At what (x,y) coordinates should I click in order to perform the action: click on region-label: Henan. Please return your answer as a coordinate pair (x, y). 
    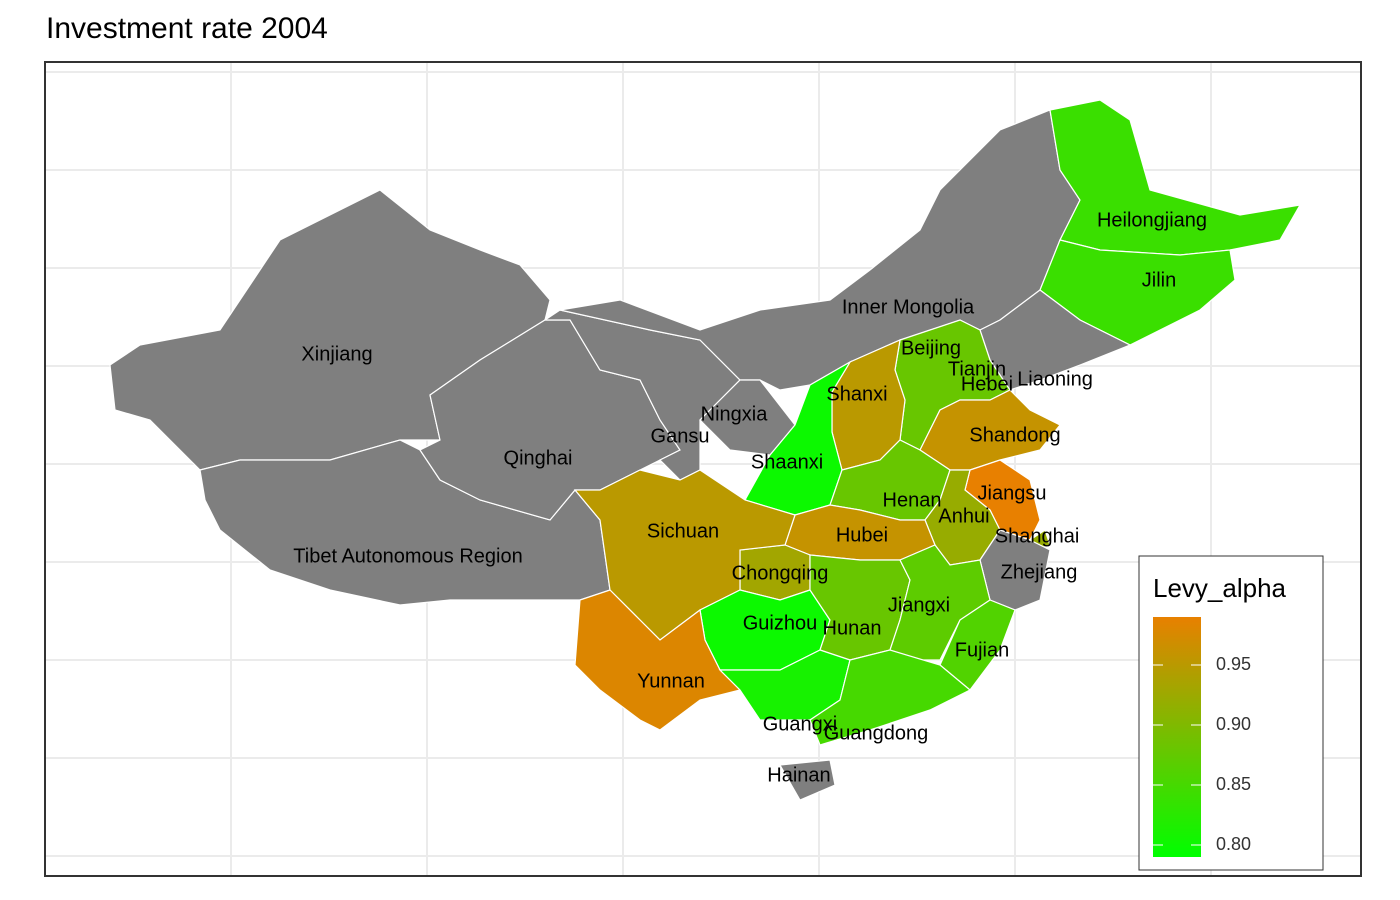
    Looking at the image, I should click on (912, 500).